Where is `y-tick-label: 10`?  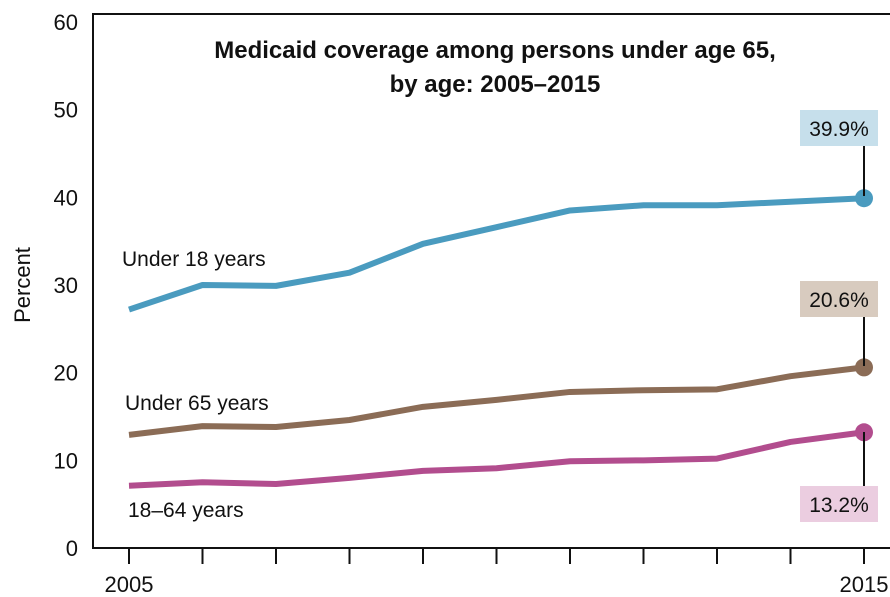
y-tick-label: 10 is located at coordinates (66, 460).